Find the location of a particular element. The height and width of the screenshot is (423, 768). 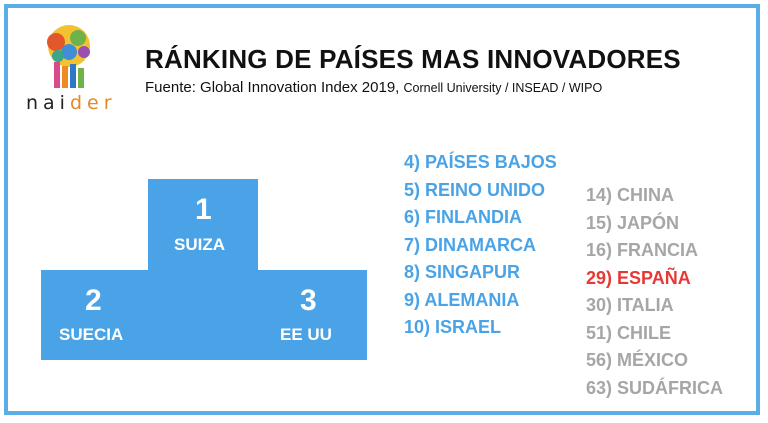

podium-first: 1 SUIZA is located at coordinates (203, 225).